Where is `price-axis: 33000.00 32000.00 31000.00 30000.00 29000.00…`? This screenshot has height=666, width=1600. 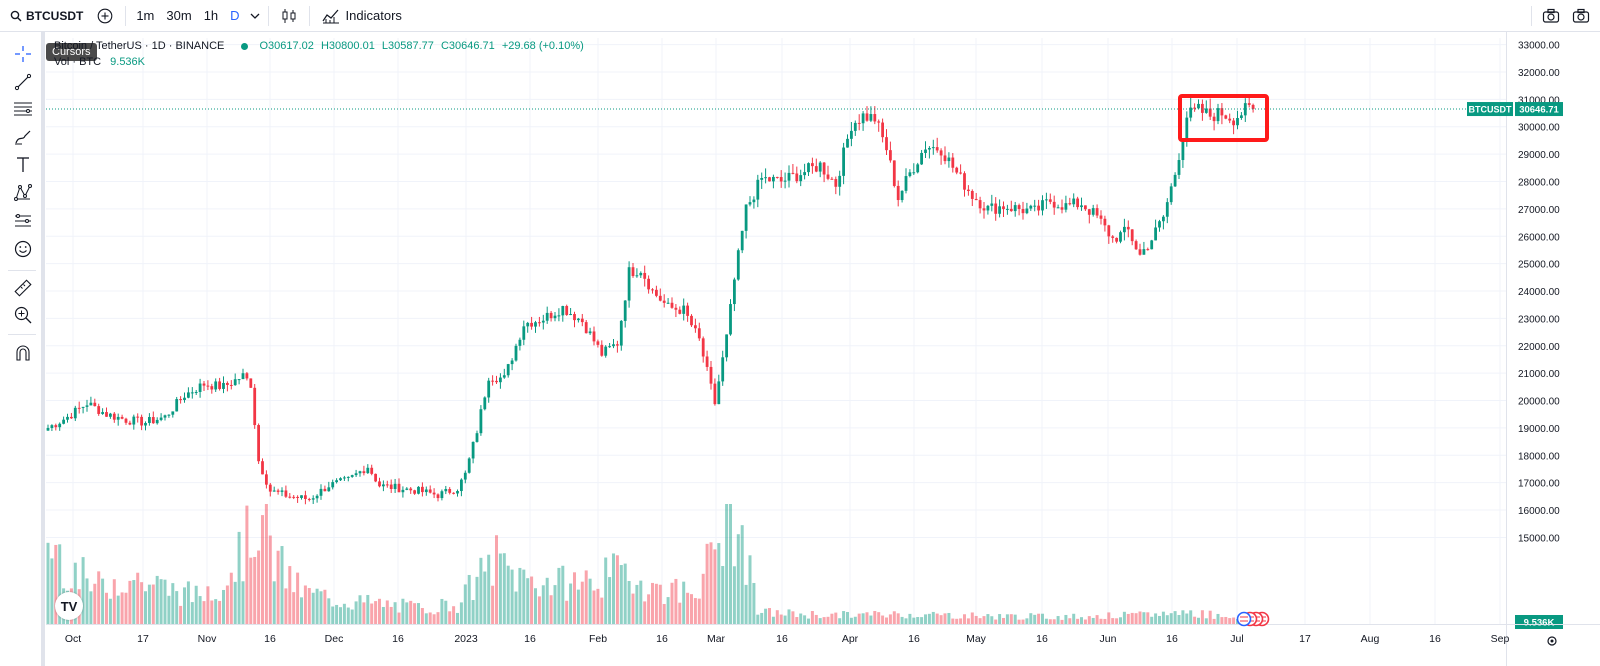
price-axis: 33000.00 32000.00 31000.00 30000.00 29000.00… is located at coordinates (1515, 349).